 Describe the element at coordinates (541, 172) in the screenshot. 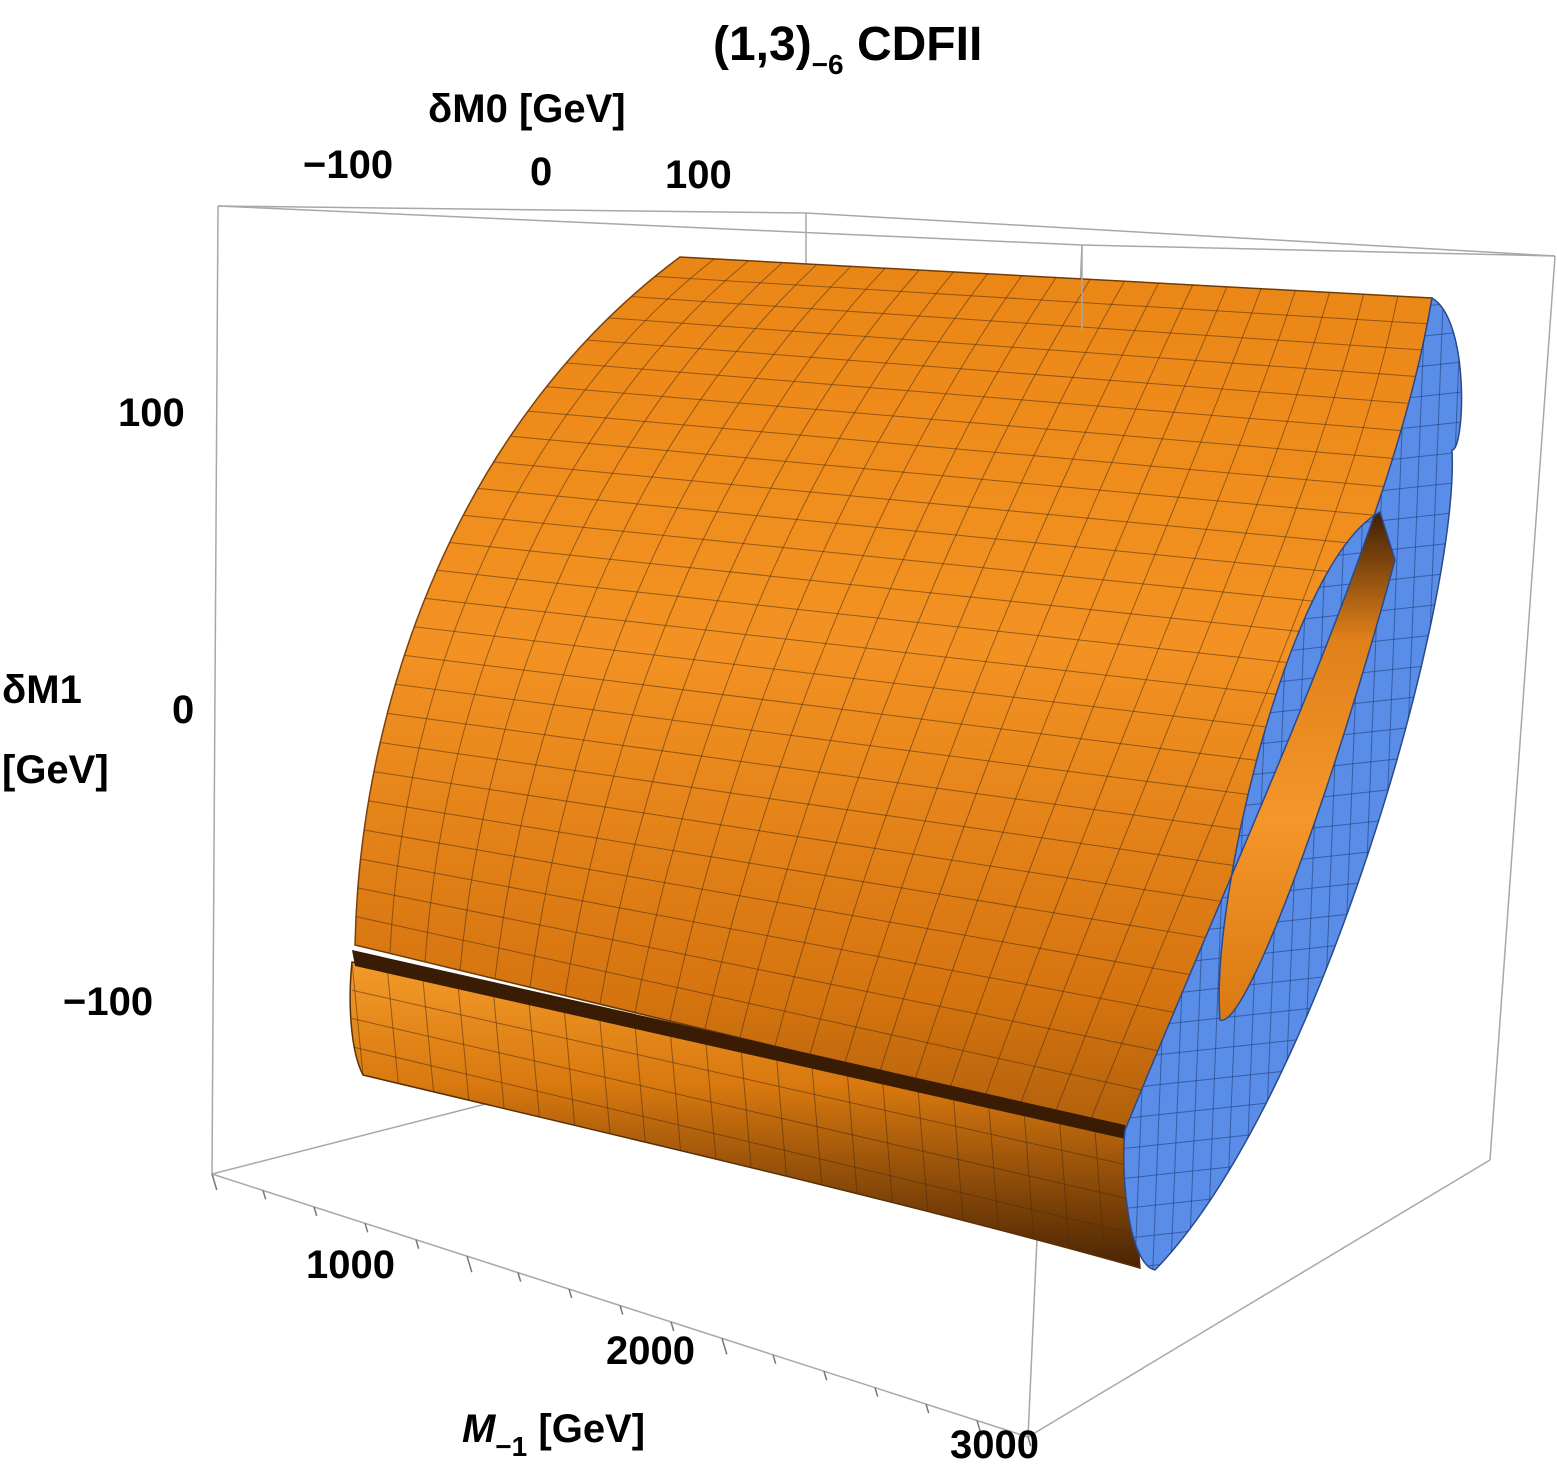

I see `y-tick-label: 0` at that location.